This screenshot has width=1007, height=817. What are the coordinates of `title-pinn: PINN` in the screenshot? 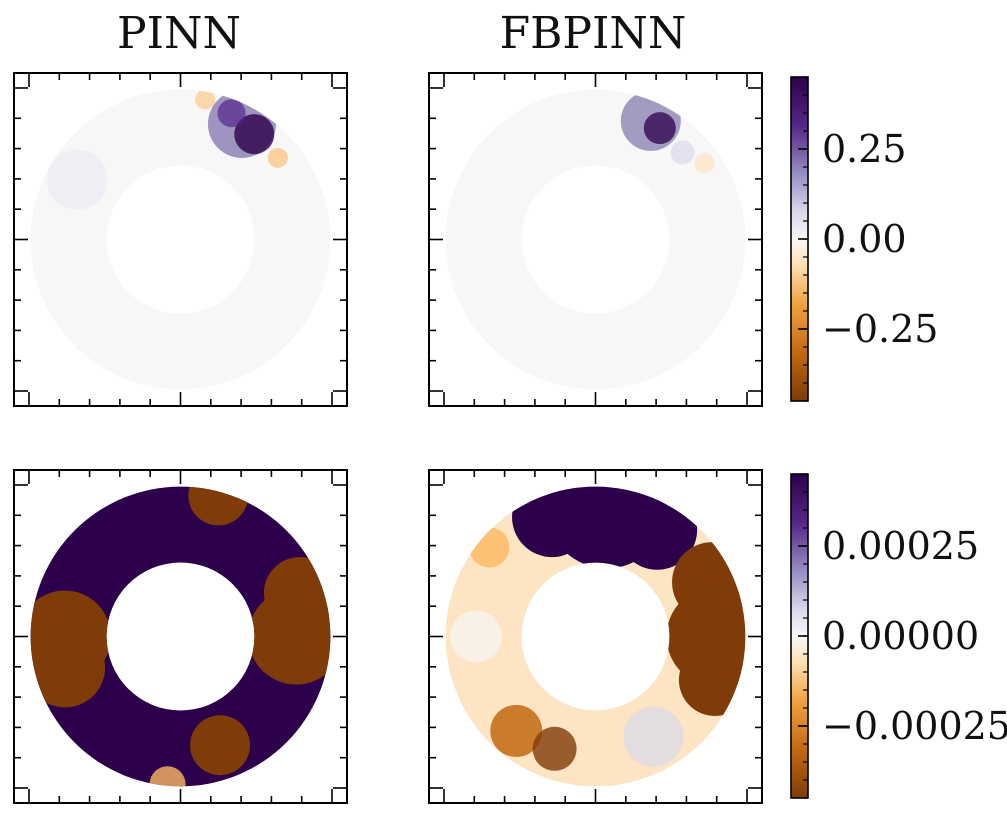 It's located at (179, 33).